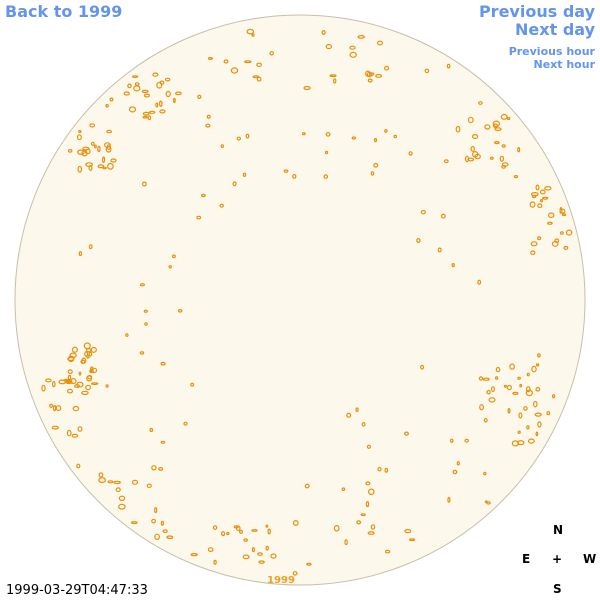  I want to click on back-link: Back to 1999, so click(64, 11).